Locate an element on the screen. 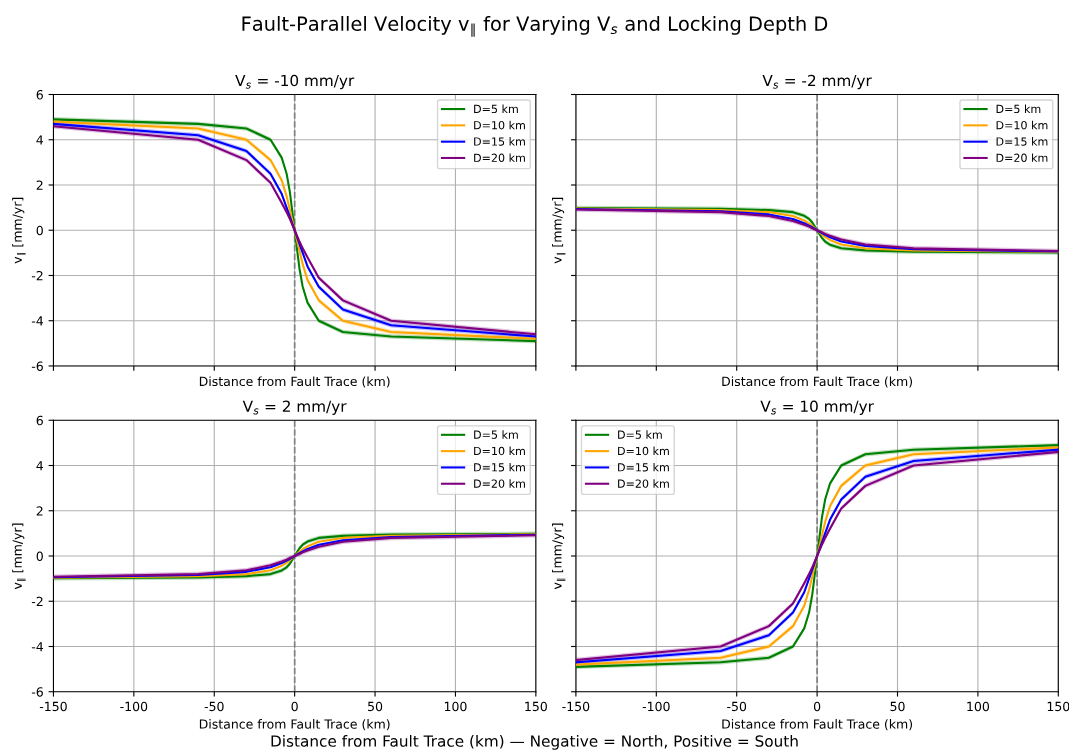 Image resolution: width=1069 pixels, height=756 pixels. chart-title: V$_{s}$ = 2 mm/yr is located at coordinates (294, 407).